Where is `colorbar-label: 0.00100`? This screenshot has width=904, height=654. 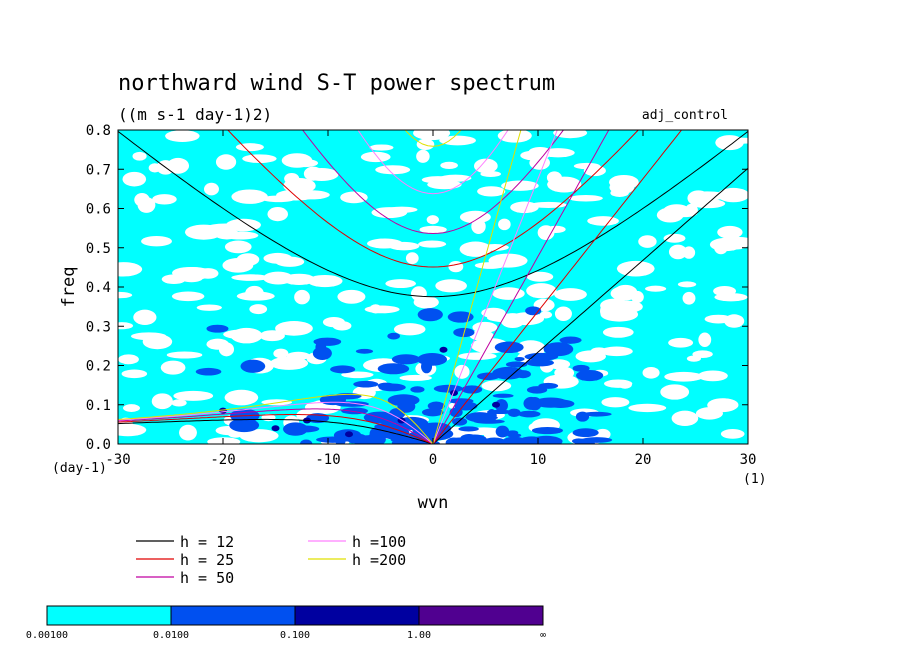
colorbar-label: 0.00100 is located at coordinates (47, 635).